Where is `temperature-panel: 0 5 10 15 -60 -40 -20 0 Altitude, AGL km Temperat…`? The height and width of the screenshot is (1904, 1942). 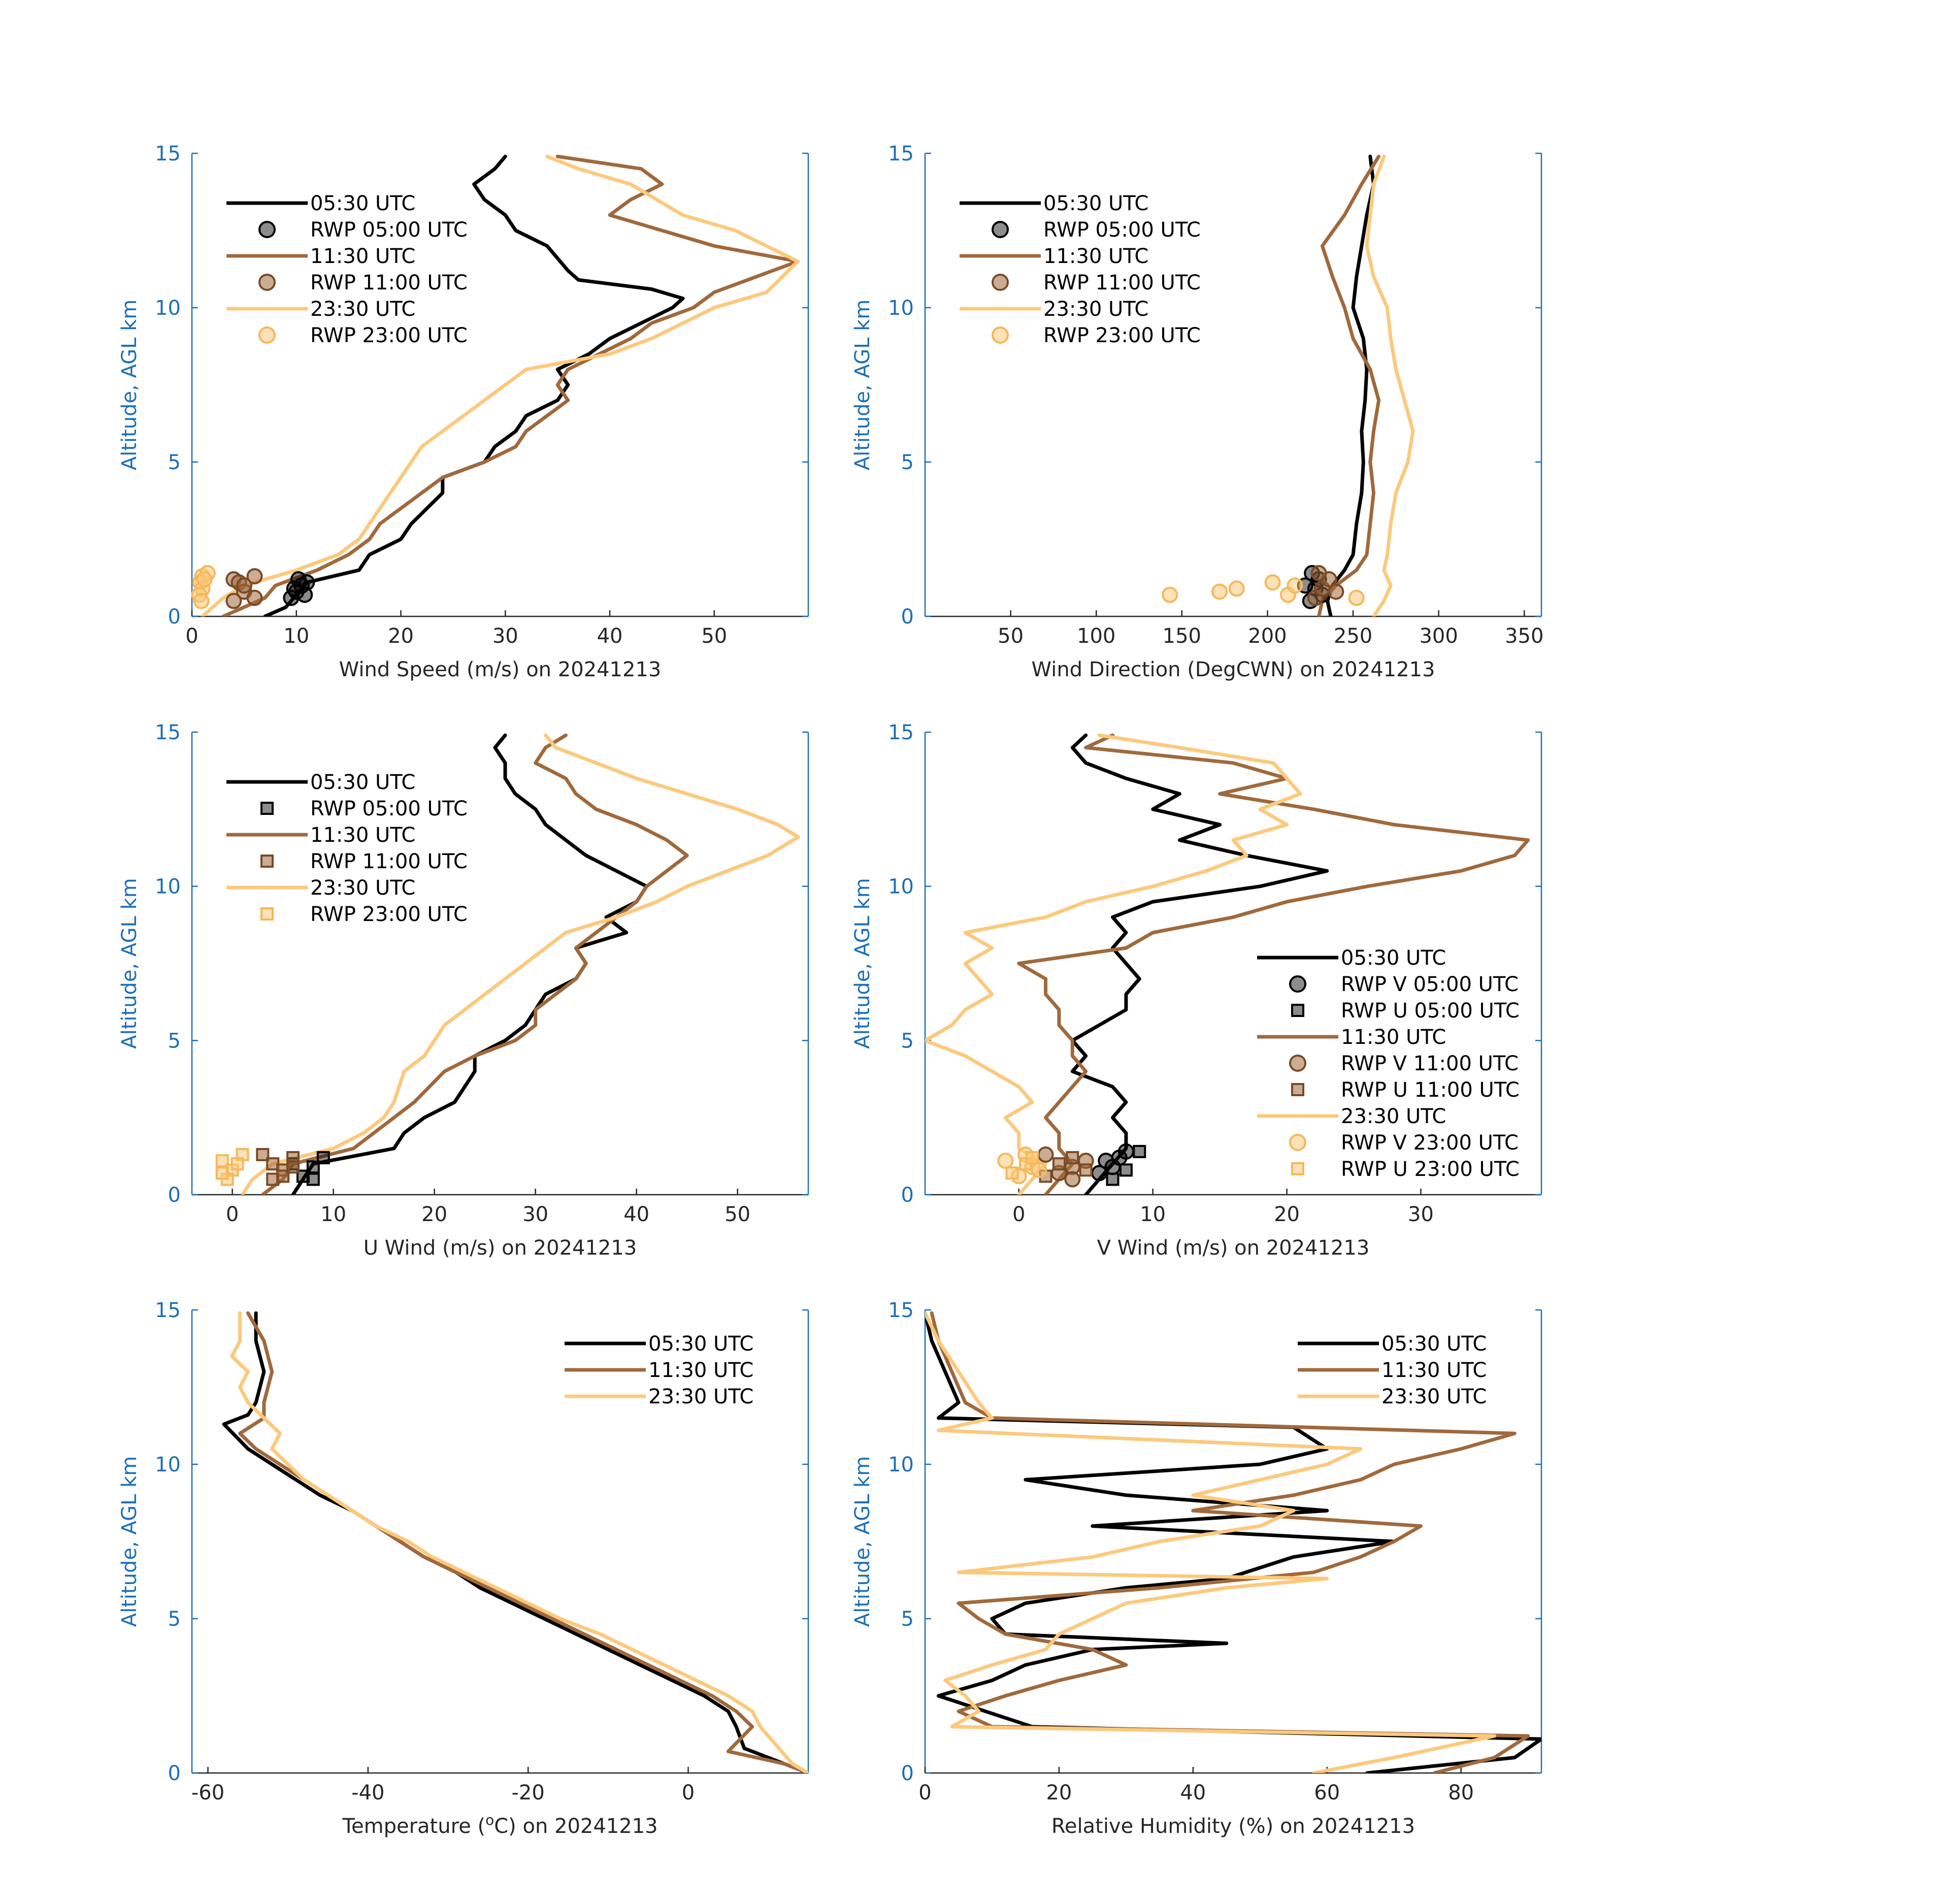
temperature-panel: 0 5 10 15 -60 -40 -20 0 Altitude, AGL km Temperat… is located at coordinates (463, 1568).